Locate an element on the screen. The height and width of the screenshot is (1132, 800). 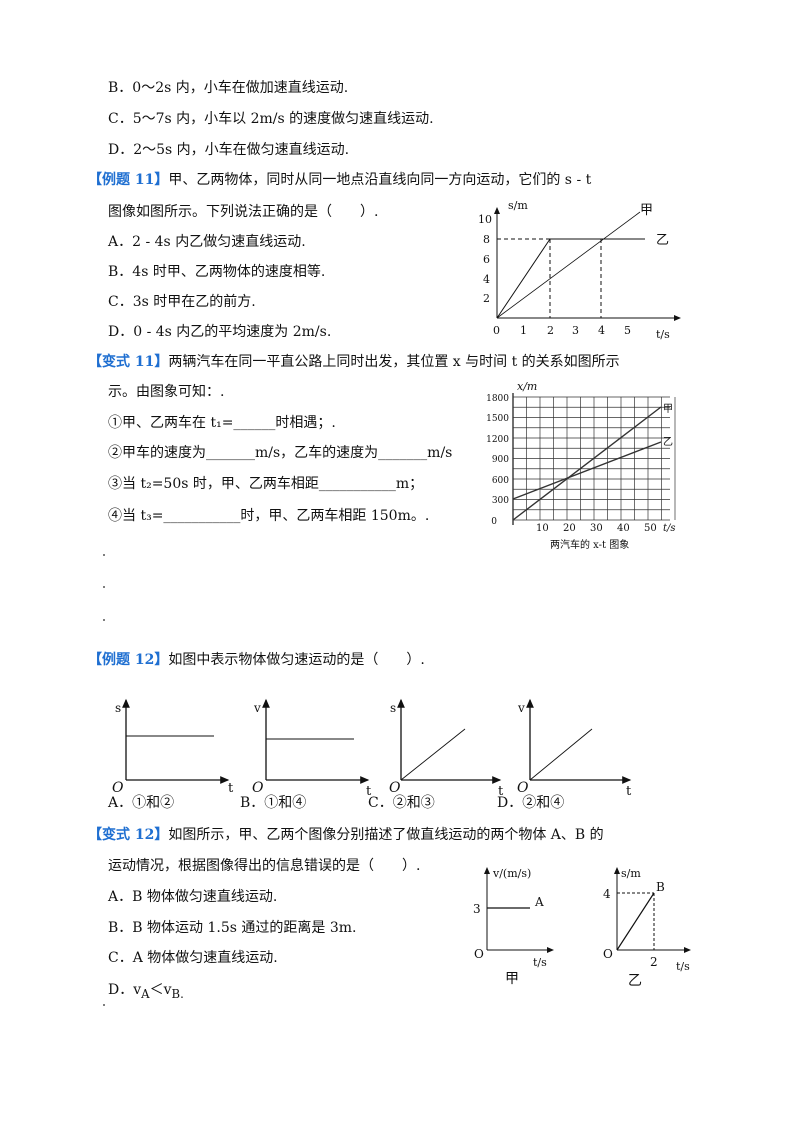
caption: 甲 is located at coordinates (512, 979).